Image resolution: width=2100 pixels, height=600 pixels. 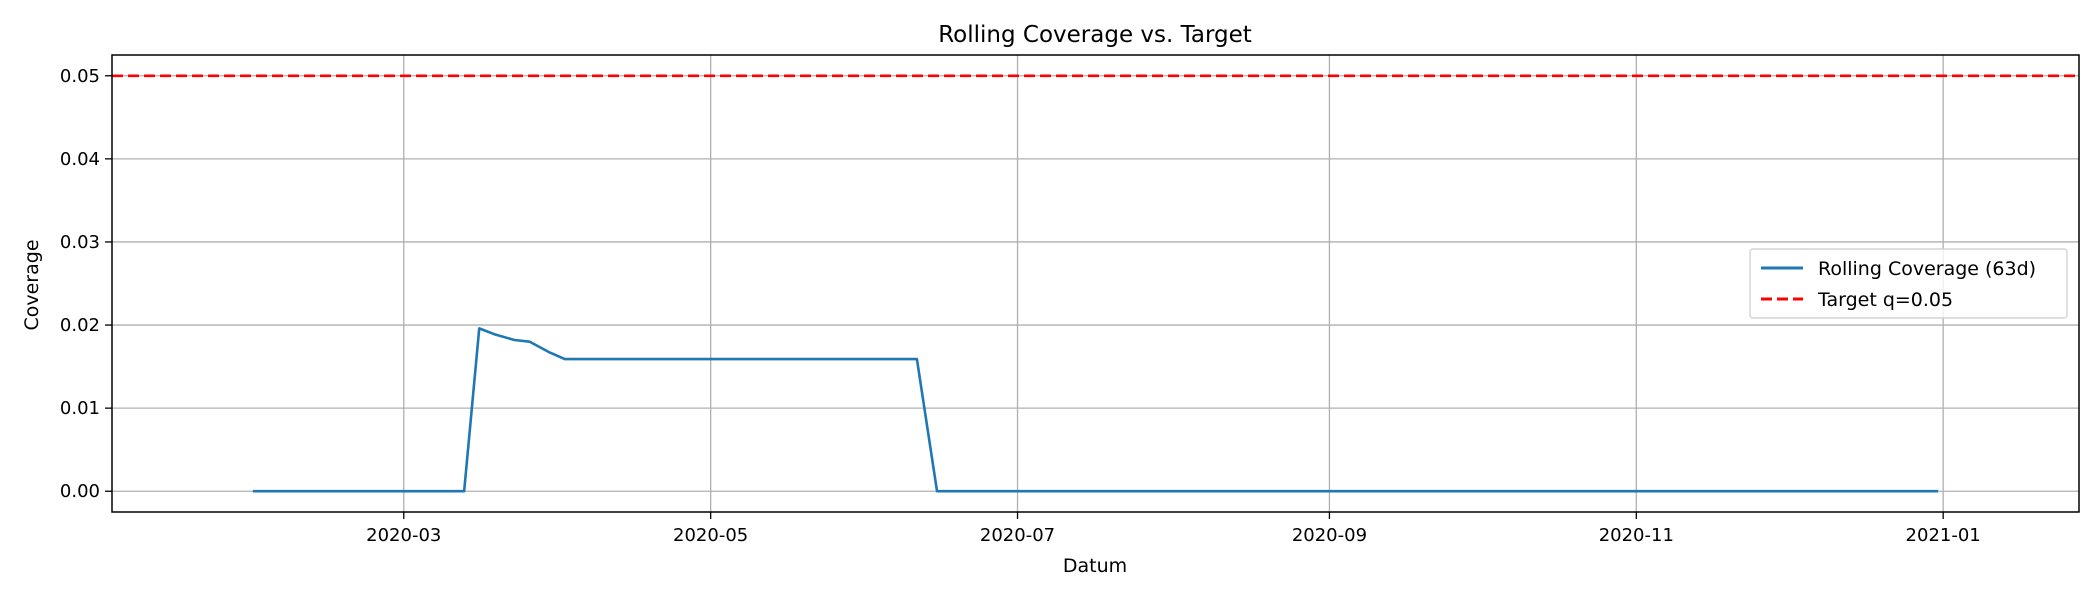 What do you see at coordinates (80, 242) in the screenshot?
I see `y-tick-label: 0.03` at bounding box center [80, 242].